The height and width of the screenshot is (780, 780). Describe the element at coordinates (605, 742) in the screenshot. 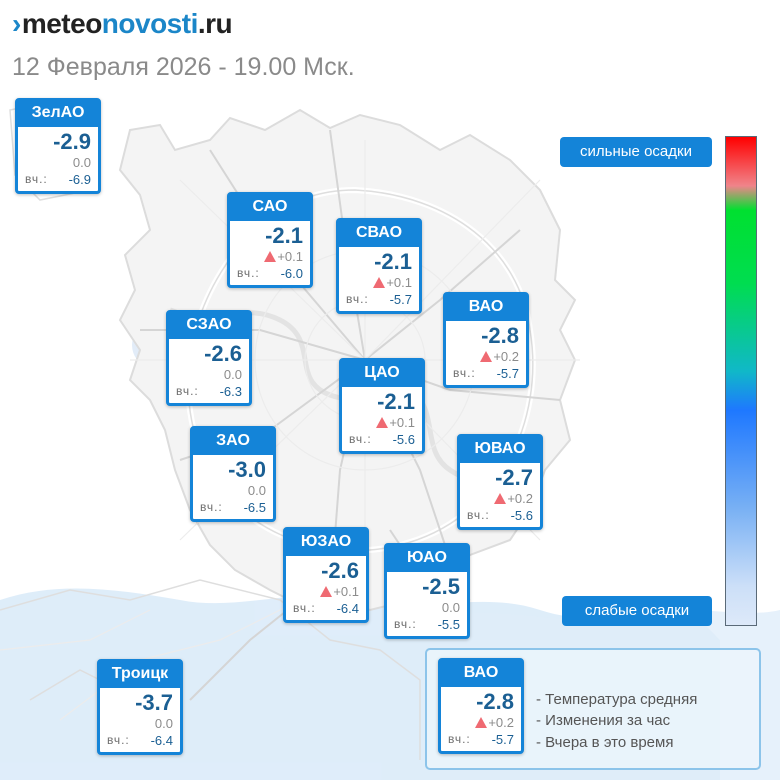

I see `legend-line-yesterday: - Вчера в это время` at that location.